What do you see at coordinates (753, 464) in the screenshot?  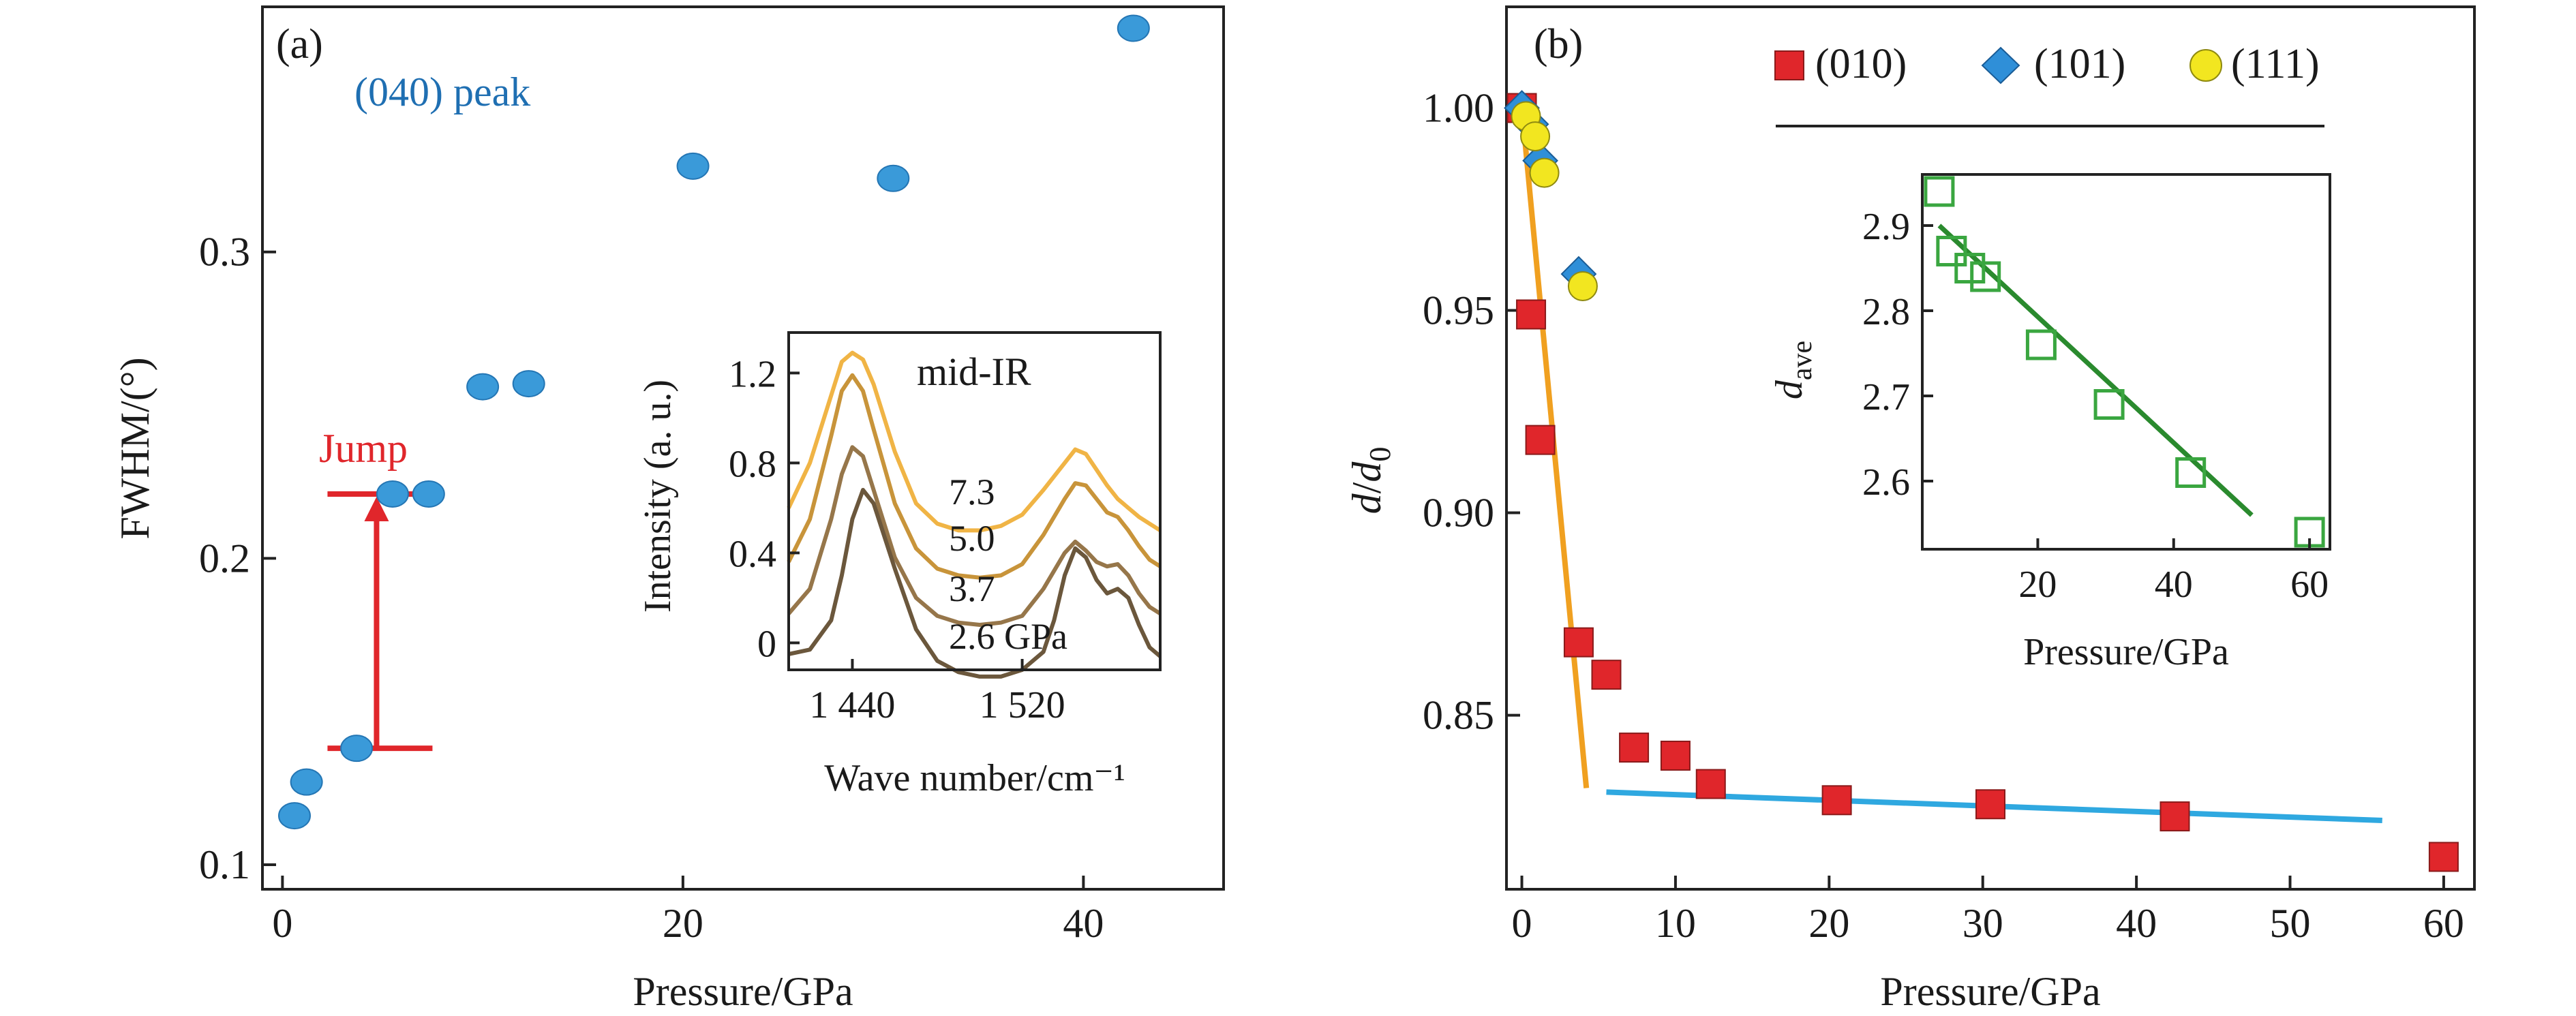 I see `inset-a-y-tick-label: 0.8` at bounding box center [753, 464].